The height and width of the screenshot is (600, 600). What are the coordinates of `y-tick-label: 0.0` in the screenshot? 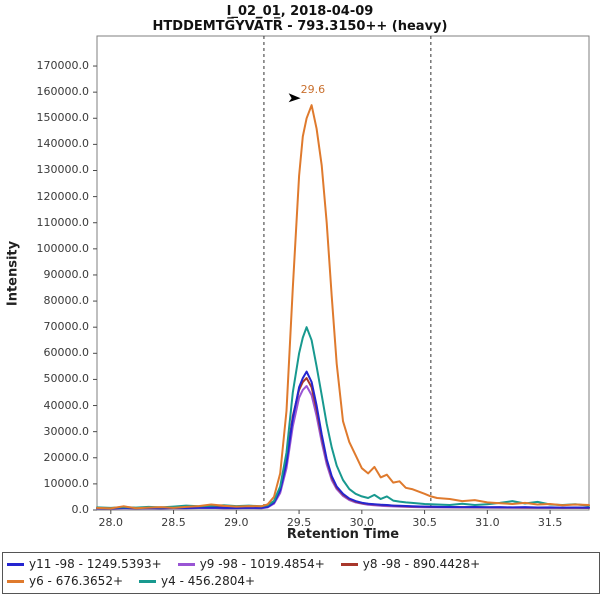 It's located at (80, 509).